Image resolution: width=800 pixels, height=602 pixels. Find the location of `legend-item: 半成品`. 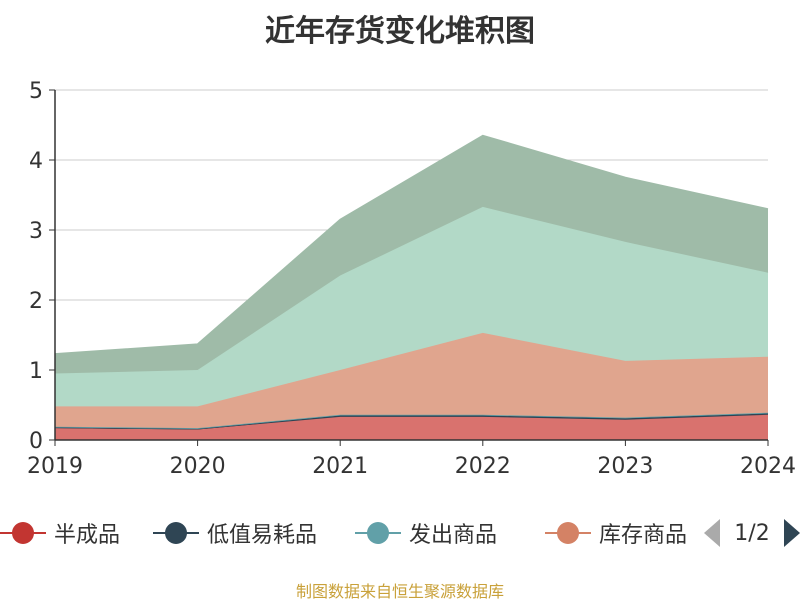

legend-item: 半成品 is located at coordinates (60, 533).